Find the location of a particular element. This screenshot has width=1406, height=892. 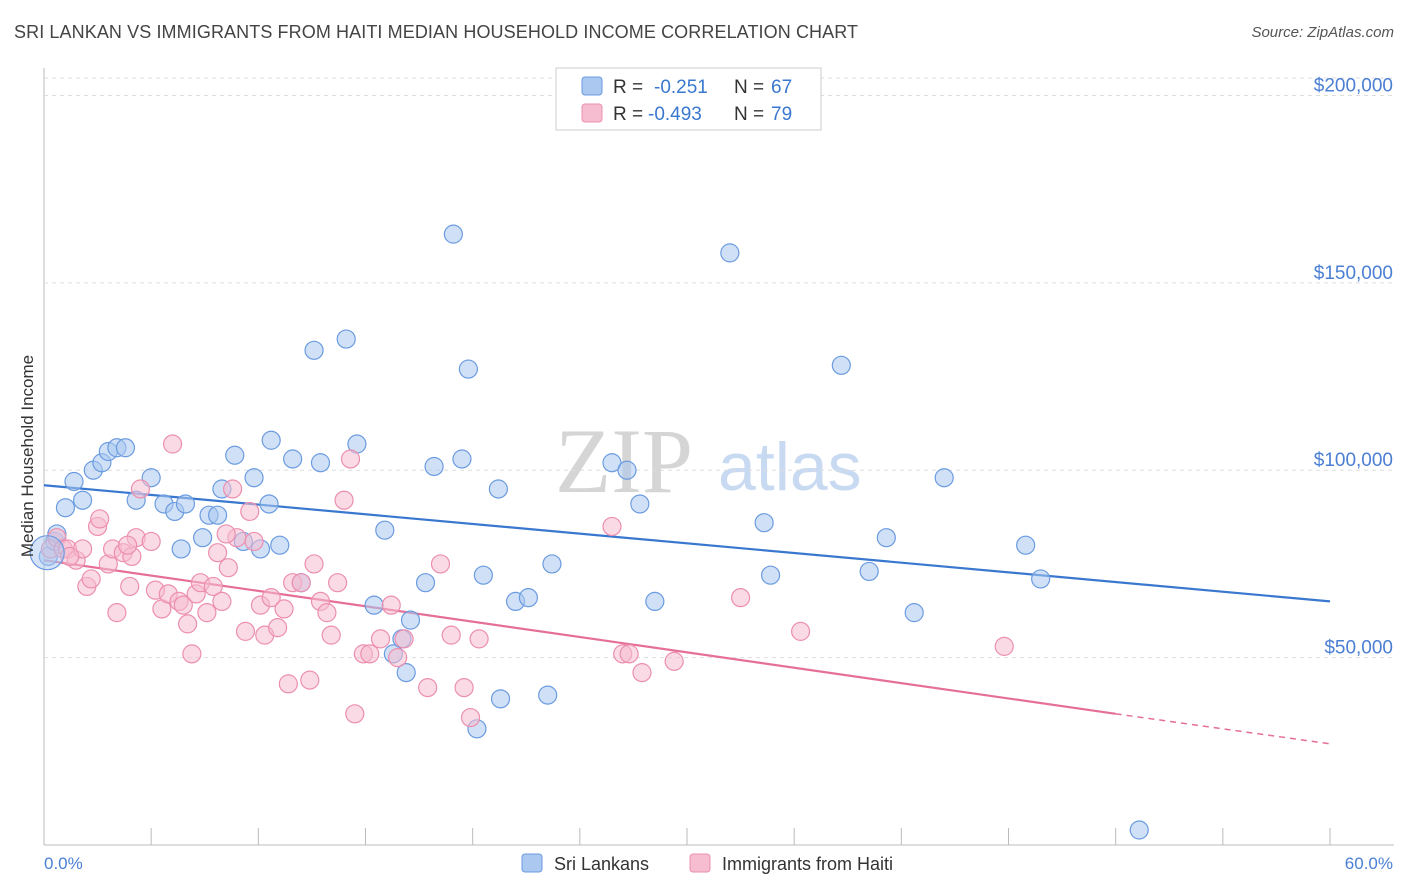

x-axis-ticks is located at coordinates (687, 836).